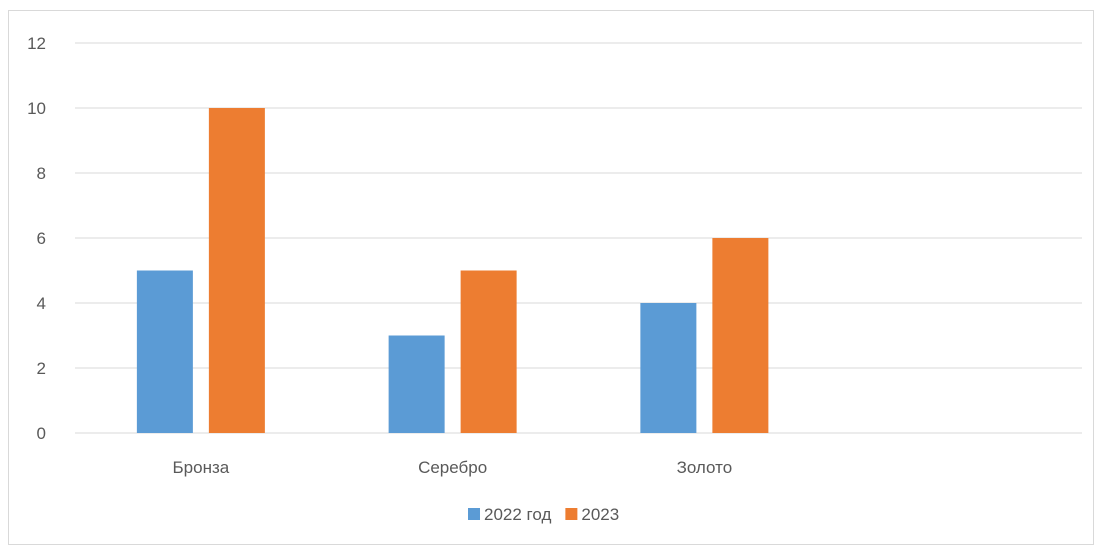  What do you see at coordinates (41, 173) in the screenshot?
I see `y-tick-label: 8` at bounding box center [41, 173].